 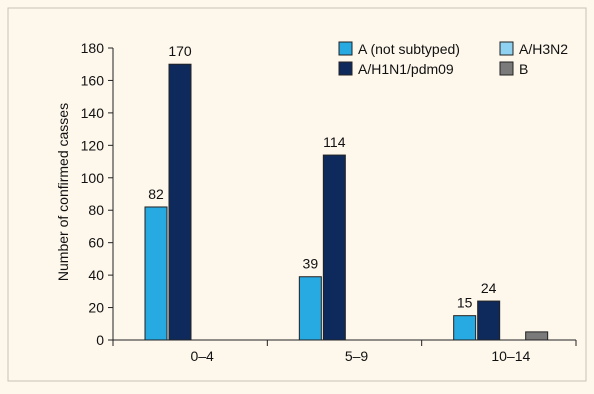 What do you see at coordinates (93, 80) in the screenshot?
I see `y-tick-label: 160` at bounding box center [93, 80].